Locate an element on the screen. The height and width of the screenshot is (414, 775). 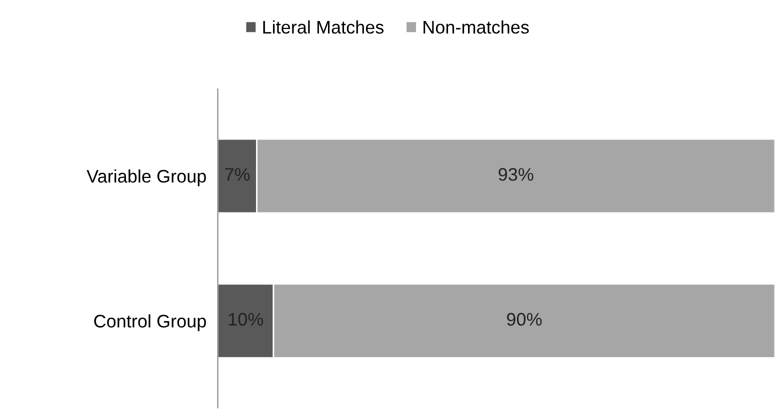
legend-label: Non-matches is located at coordinates (476, 27).